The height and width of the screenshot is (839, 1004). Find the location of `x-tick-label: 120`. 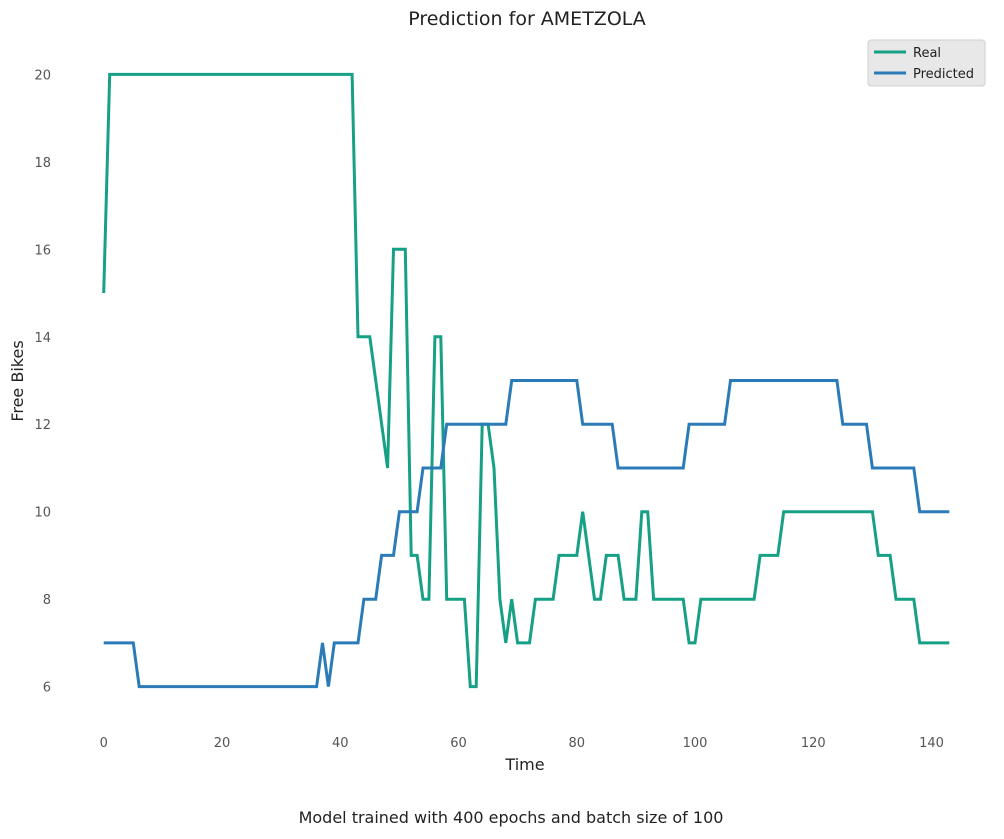

x-tick-label: 120 is located at coordinates (813, 743).